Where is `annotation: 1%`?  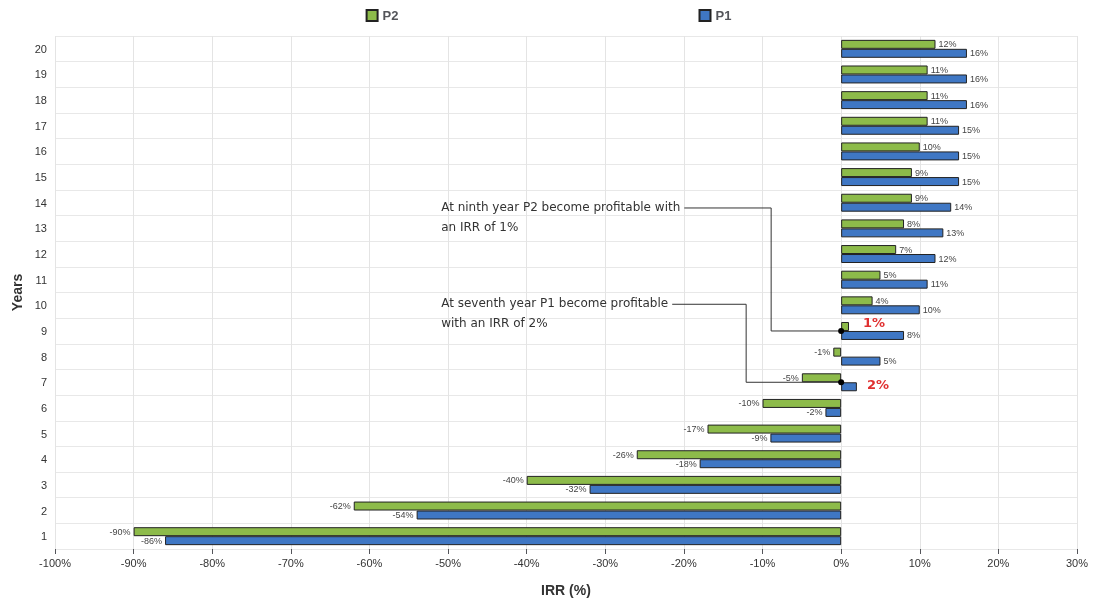 annotation: 1% is located at coordinates (874, 322).